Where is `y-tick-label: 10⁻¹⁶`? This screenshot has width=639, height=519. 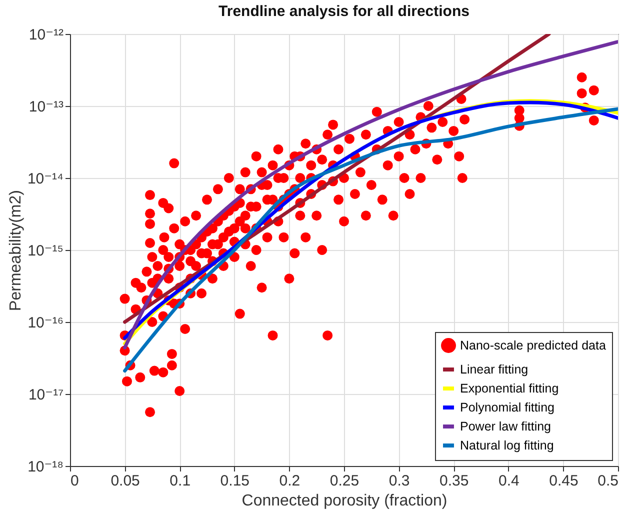
y-tick-label: 10⁻¹⁶ is located at coordinates (46, 323).